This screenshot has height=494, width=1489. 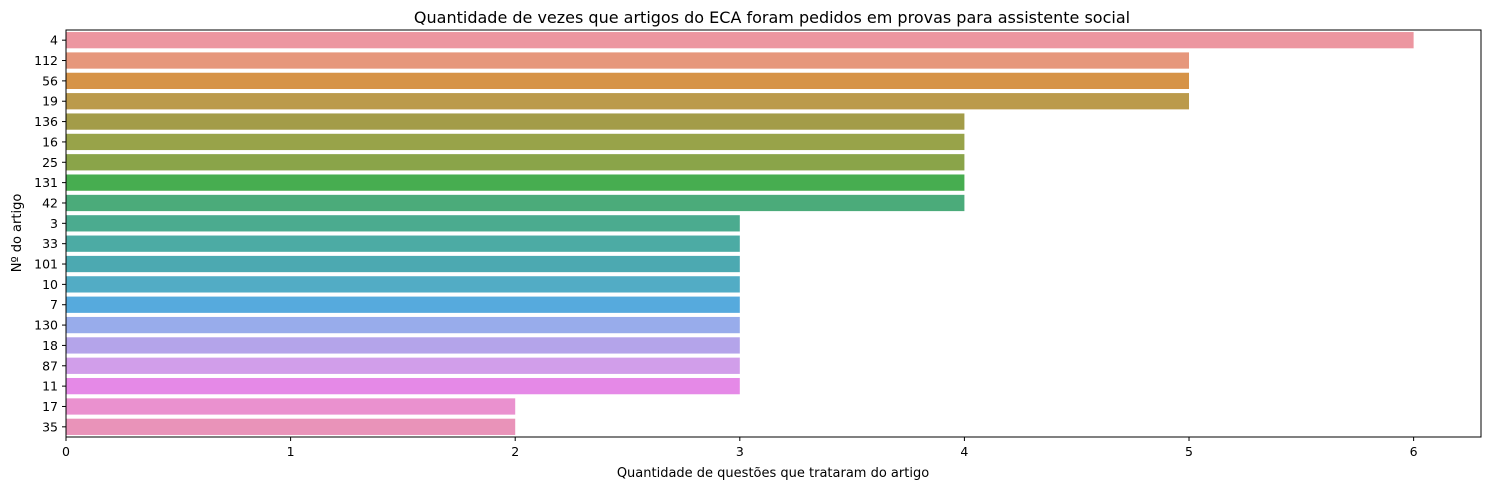 What do you see at coordinates (50, 386) in the screenshot?
I see `y-tick-label: 11` at bounding box center [50, 386].